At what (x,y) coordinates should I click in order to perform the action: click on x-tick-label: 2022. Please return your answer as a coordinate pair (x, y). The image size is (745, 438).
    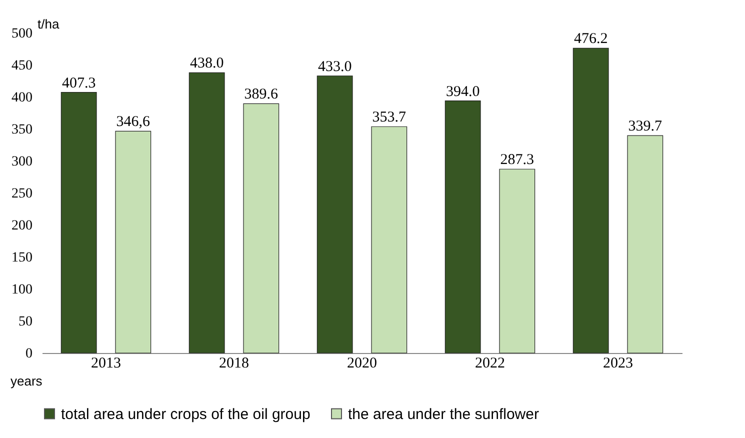
    Looking at the image, I should click on (490, 364).